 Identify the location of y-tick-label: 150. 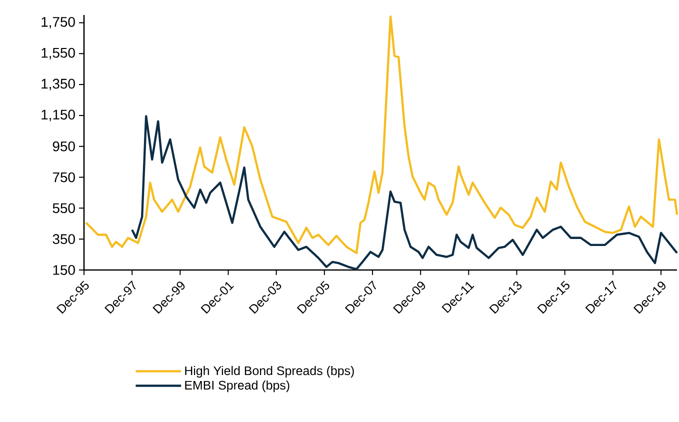
(64, 270).